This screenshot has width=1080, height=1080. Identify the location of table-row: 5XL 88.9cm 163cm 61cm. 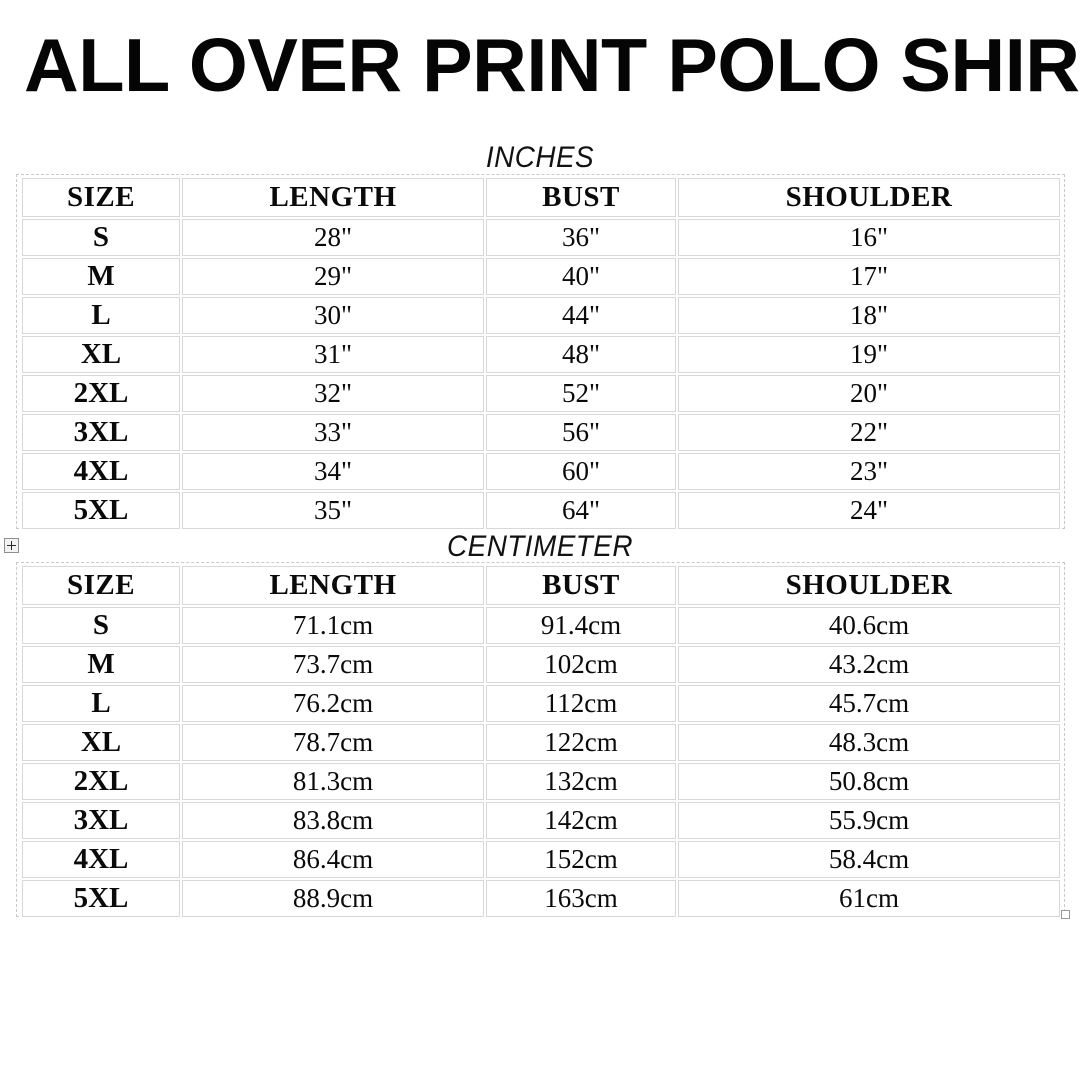
(541, 898).